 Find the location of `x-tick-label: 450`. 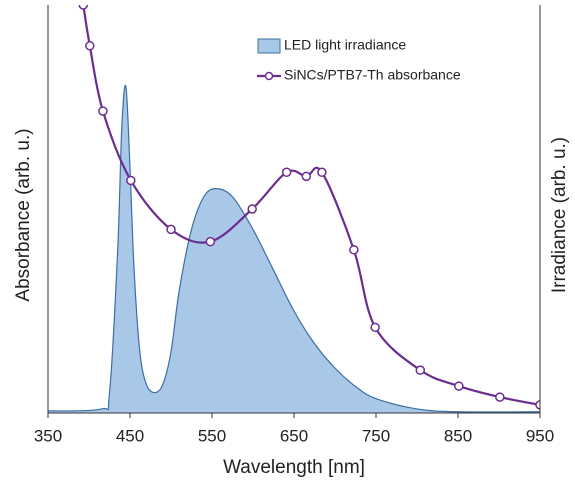

x-tick-label: 450 is located at coordinates (130, 435).